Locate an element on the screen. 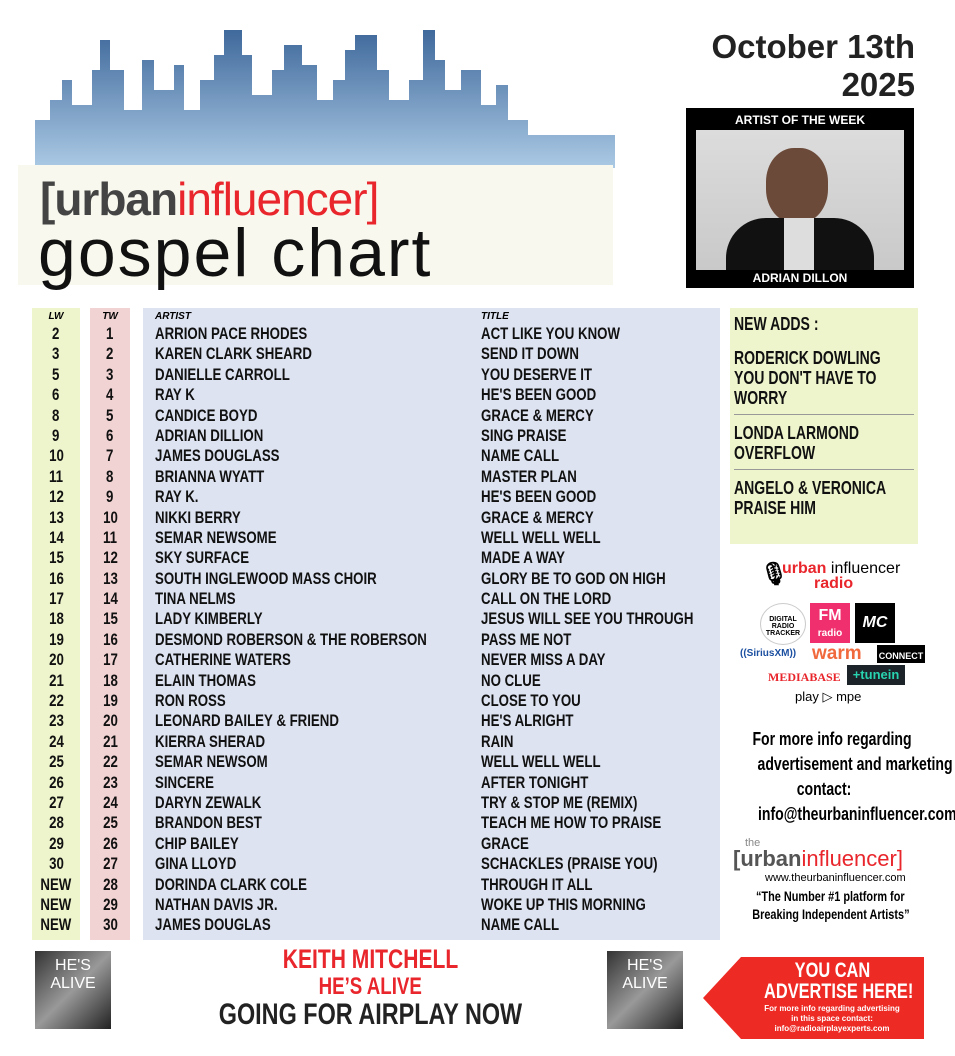 The height and width of the screenshot is (1056, 955). this-week-position: 7 is located at coordinates (110, 456).